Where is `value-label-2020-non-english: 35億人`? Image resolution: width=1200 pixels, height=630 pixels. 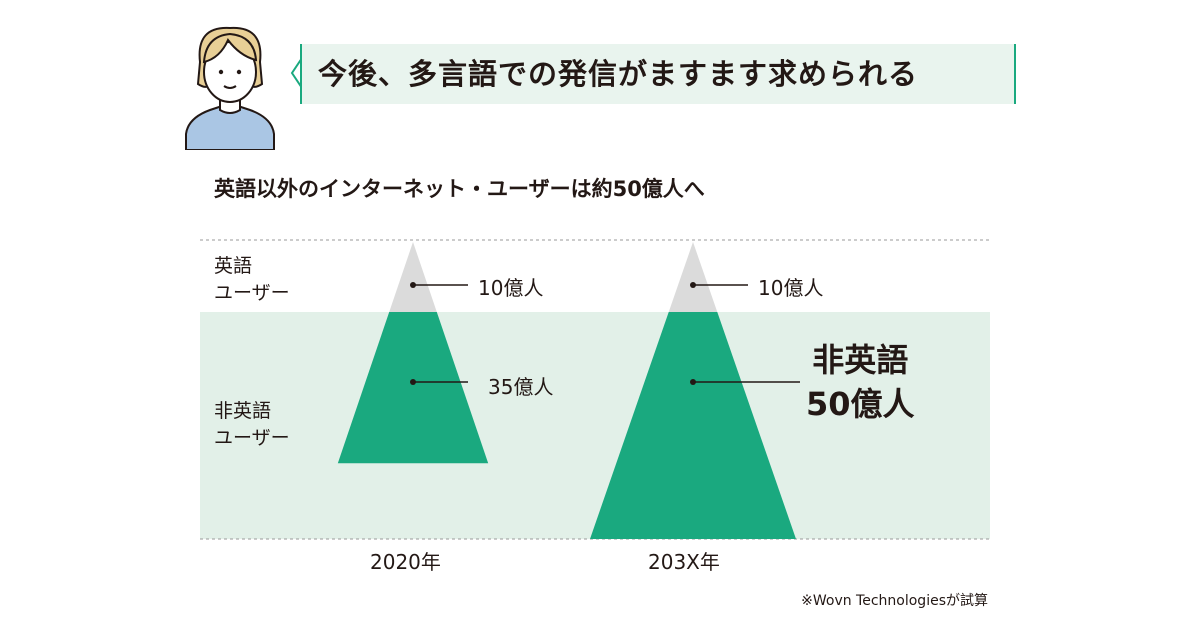 value-label-2020-non-english: 35億人 is located at coordinates (521, 387).